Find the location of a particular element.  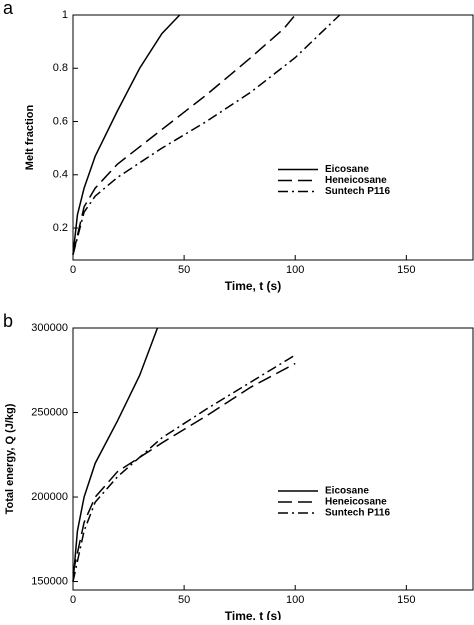

y-tick-label: 300000 is located at coordinates (49, 328).